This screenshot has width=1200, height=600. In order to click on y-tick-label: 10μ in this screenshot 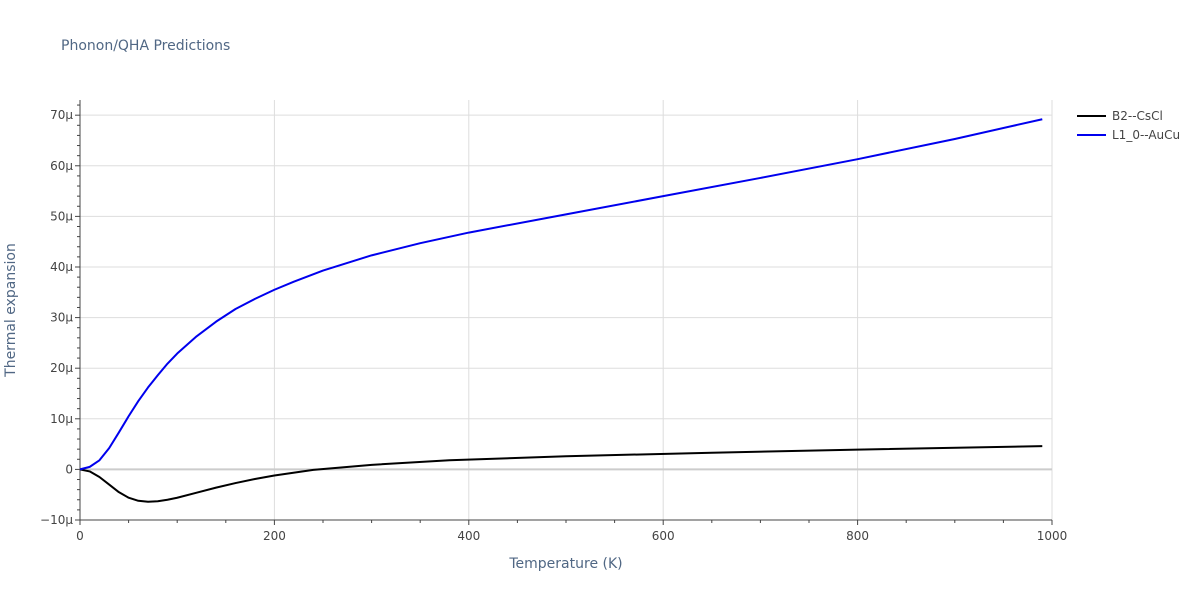, I will do `click(61, 419)`.